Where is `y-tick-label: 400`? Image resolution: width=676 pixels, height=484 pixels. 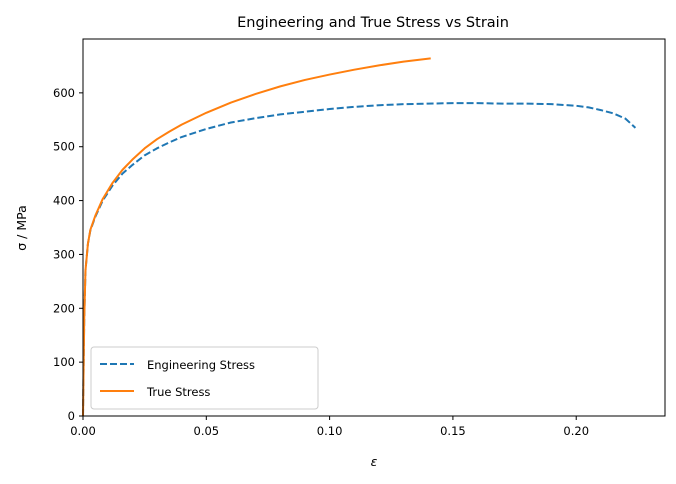
y-tick-label: 400 is located at coordinates (64, 201).